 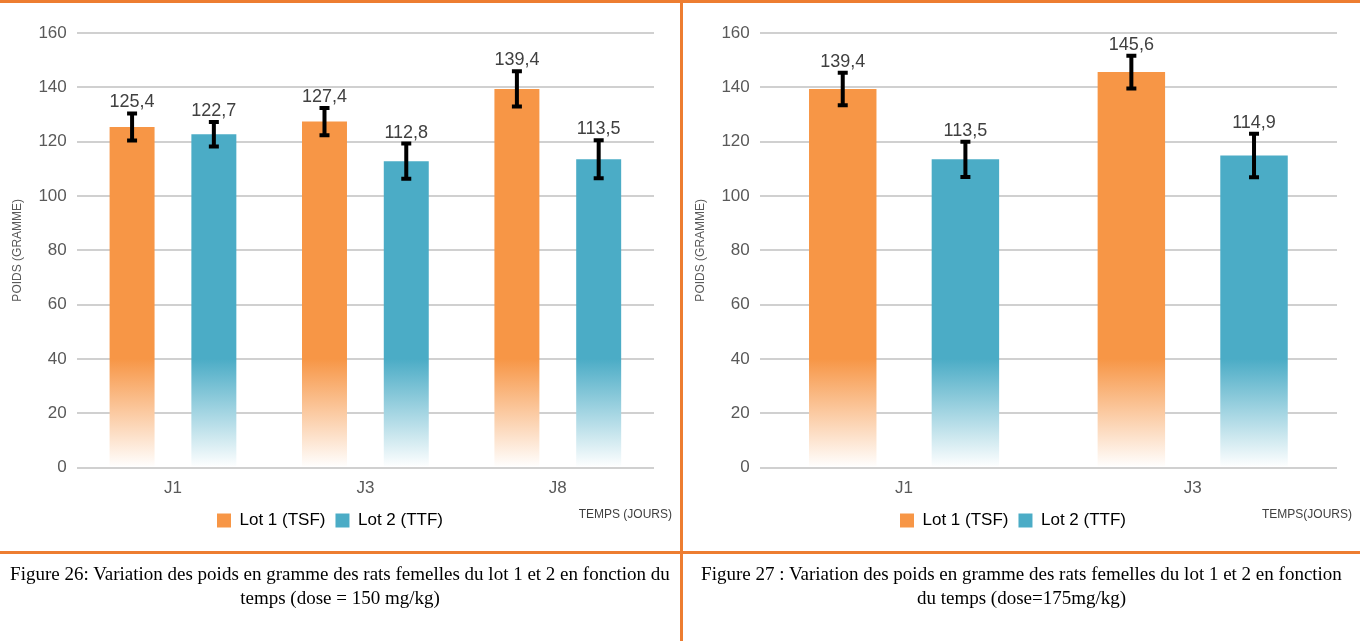 What do you see at coordinates (557, 488) in the screenshot?
I see `x-tick-label: J8` at bounding box center [557, 488].